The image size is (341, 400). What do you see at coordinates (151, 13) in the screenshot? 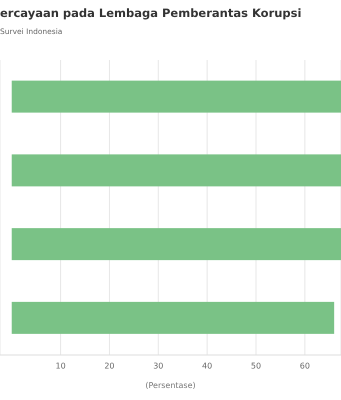
I see `chart-title: ercayaan pada Lembaga Pemberantas Korupsi` at bounding box center [151, 13].